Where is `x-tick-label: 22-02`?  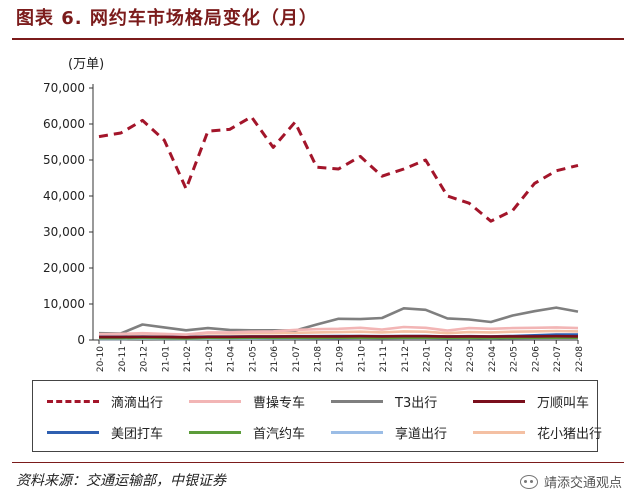
x-tick-label: 22-02 is located at coordinates (449, 359).